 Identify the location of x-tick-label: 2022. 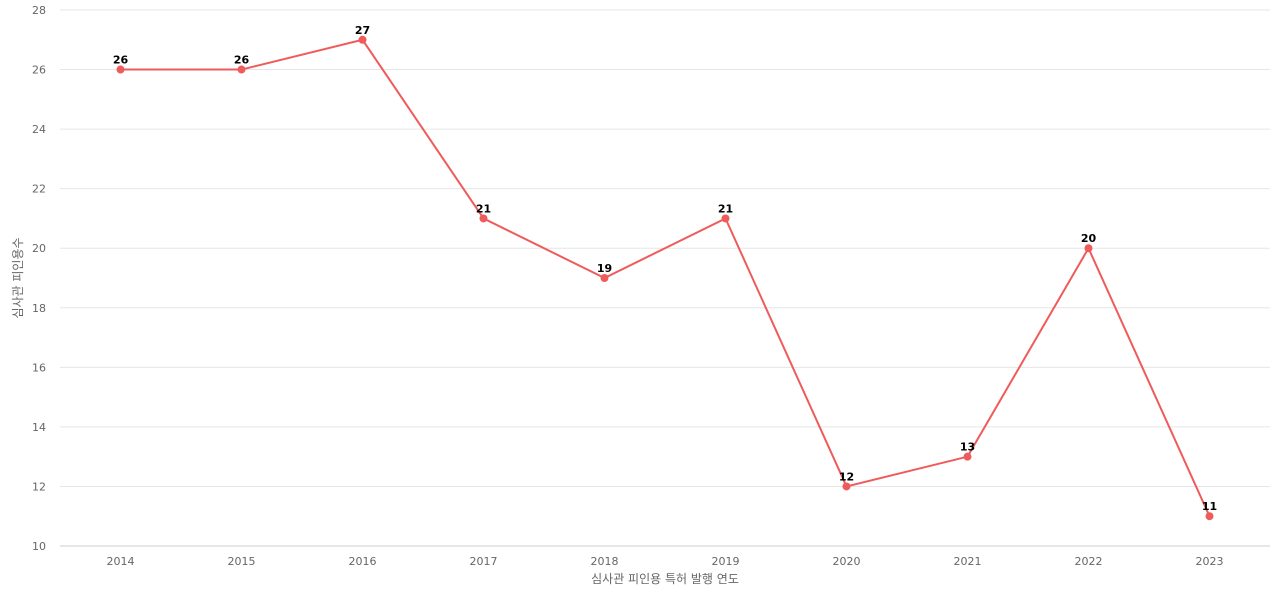
(1089, 561).